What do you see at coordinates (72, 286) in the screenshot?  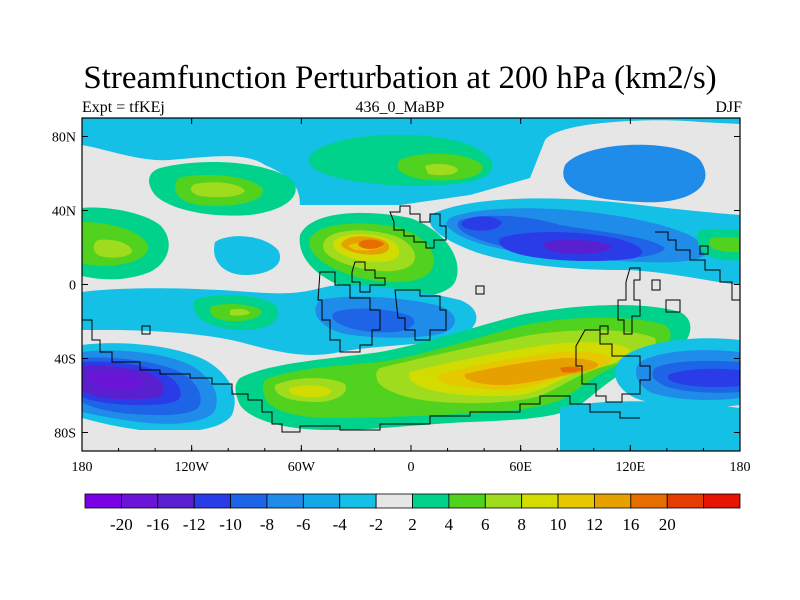 I see `y-tick-label: 0` at bounding box center [72, 286].